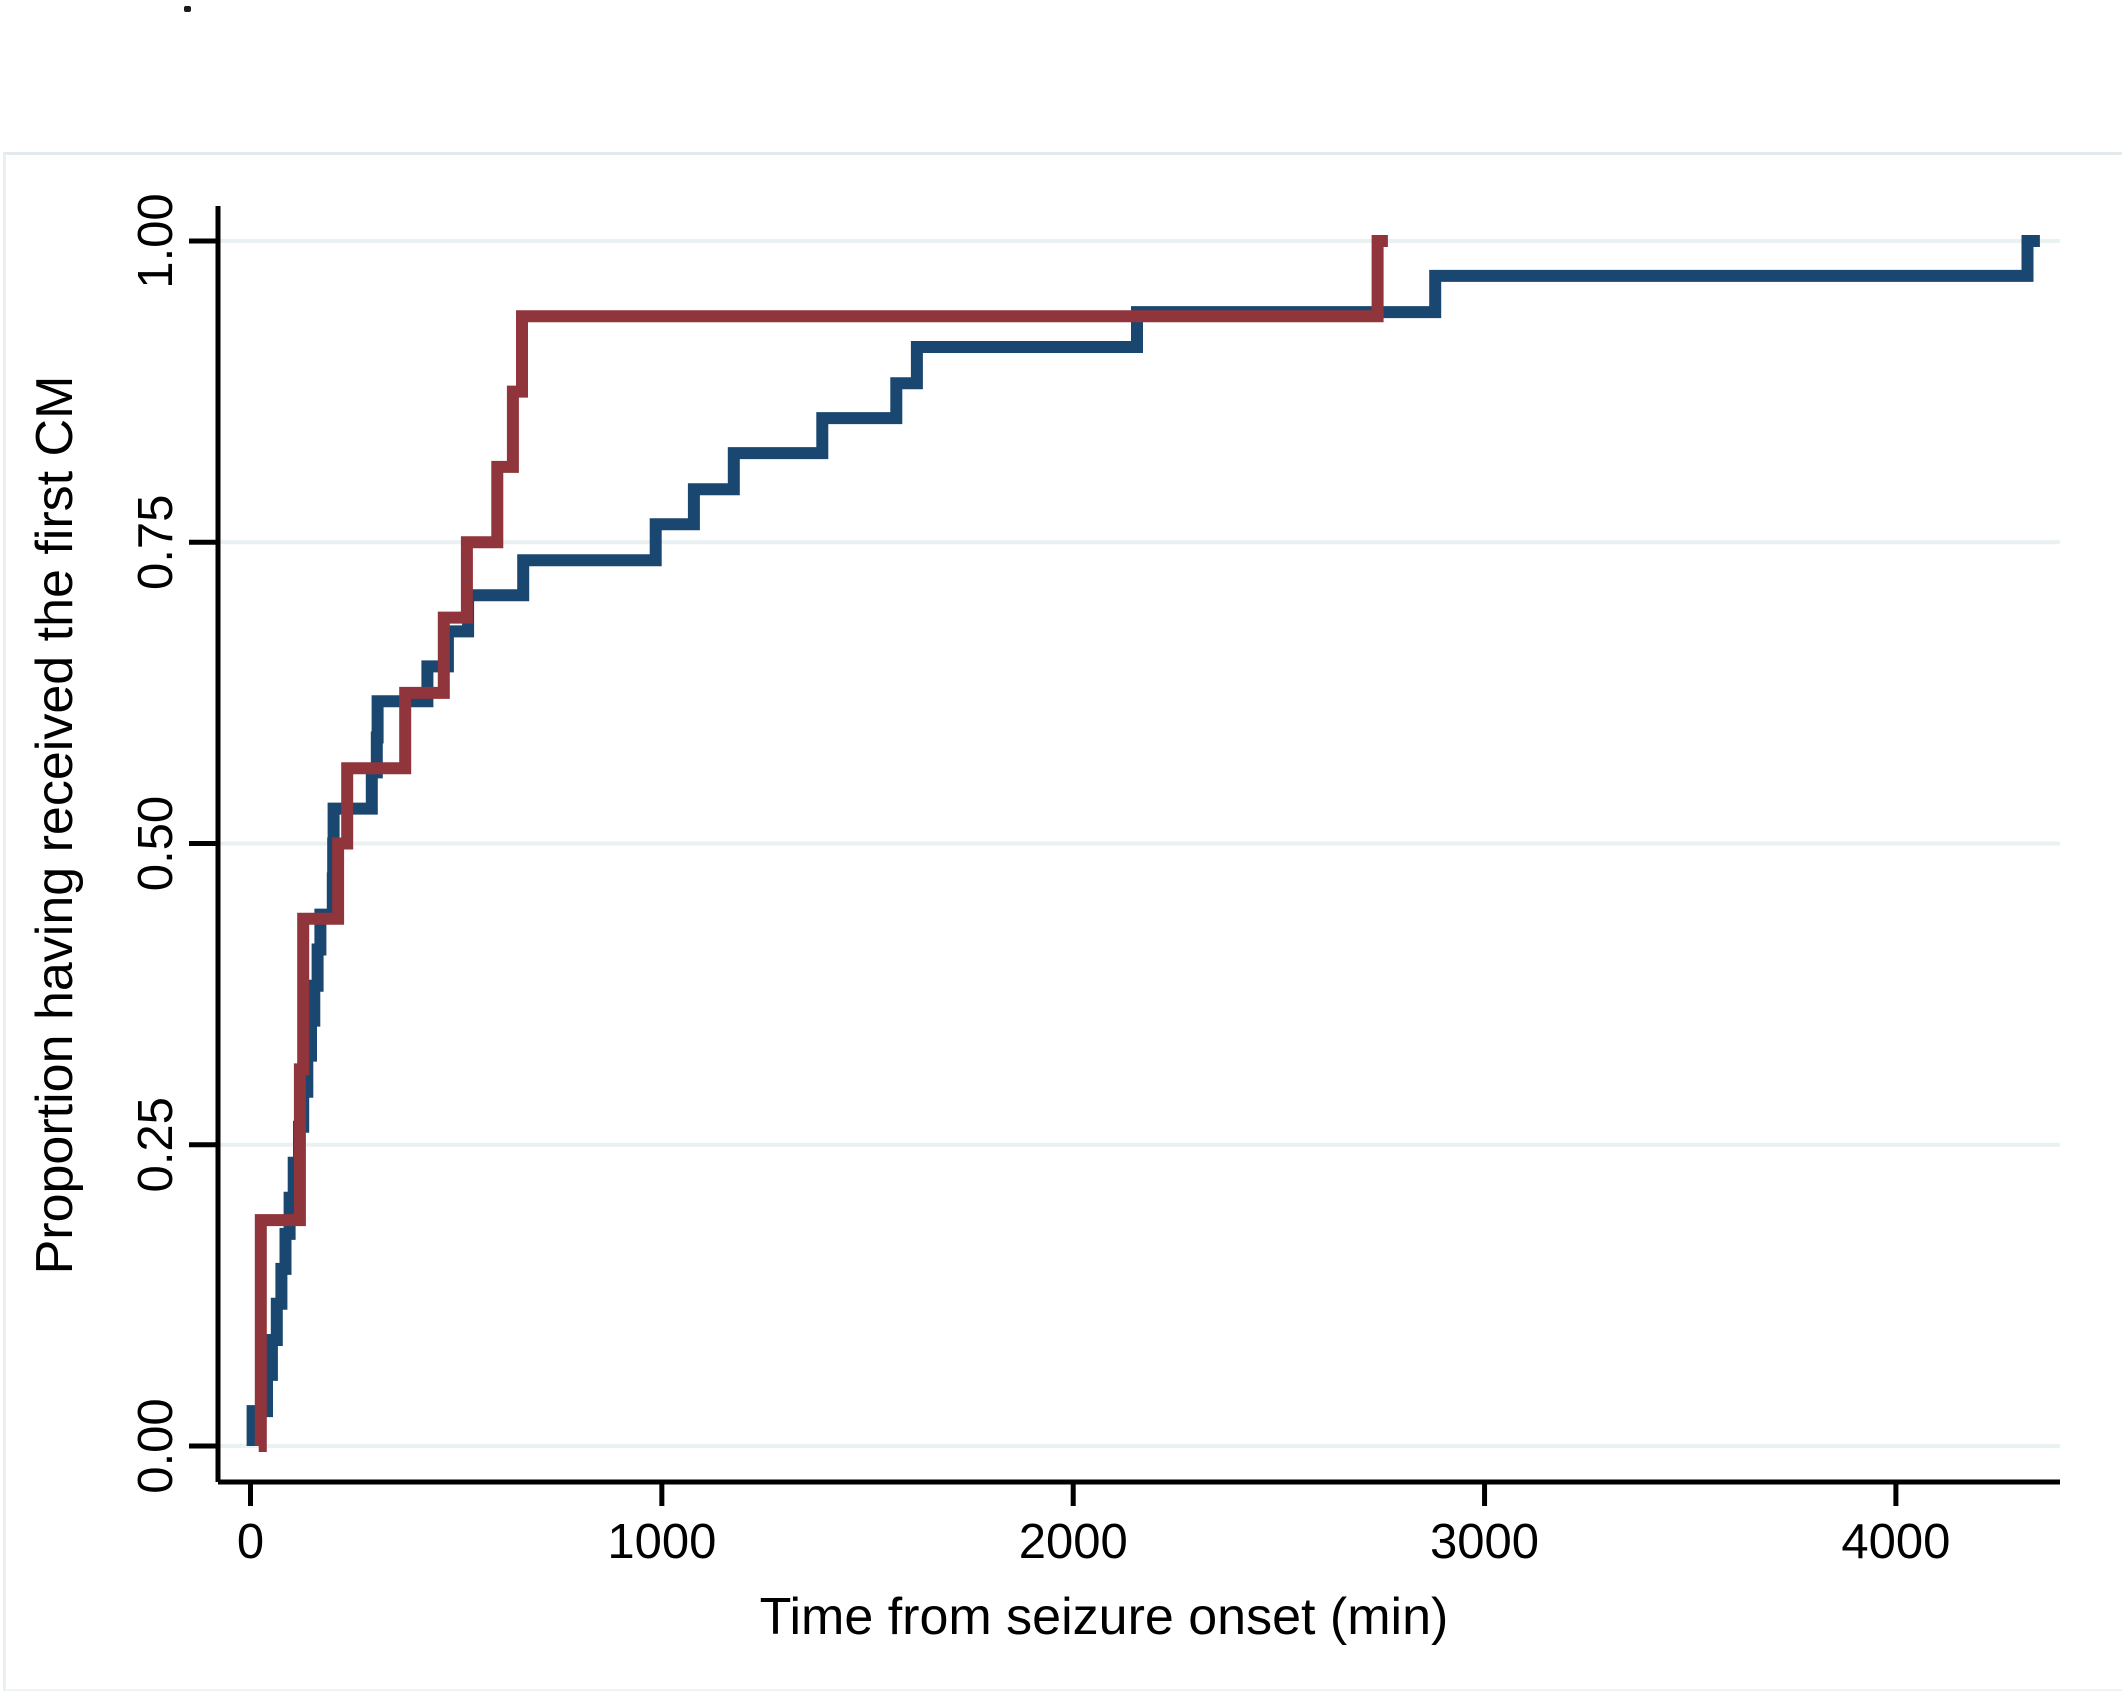  I want to click on y-tick-label-0: 0.00, so click(156, 1445).